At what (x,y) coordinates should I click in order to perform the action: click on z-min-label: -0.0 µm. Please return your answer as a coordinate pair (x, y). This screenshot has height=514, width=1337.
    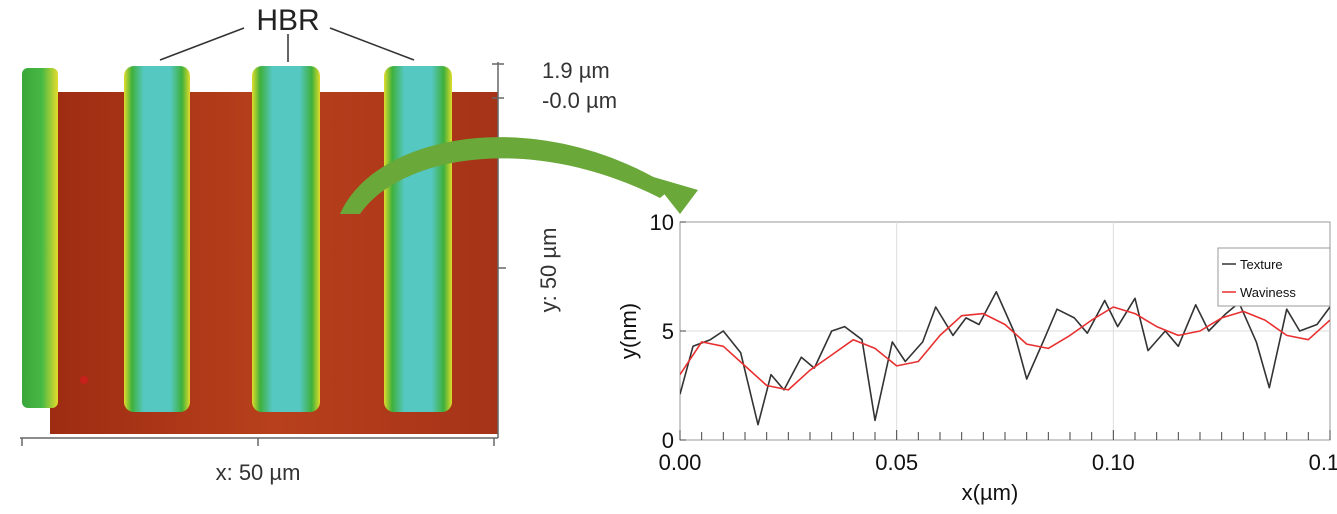
    Looking at the image, I should click on (579, 100).